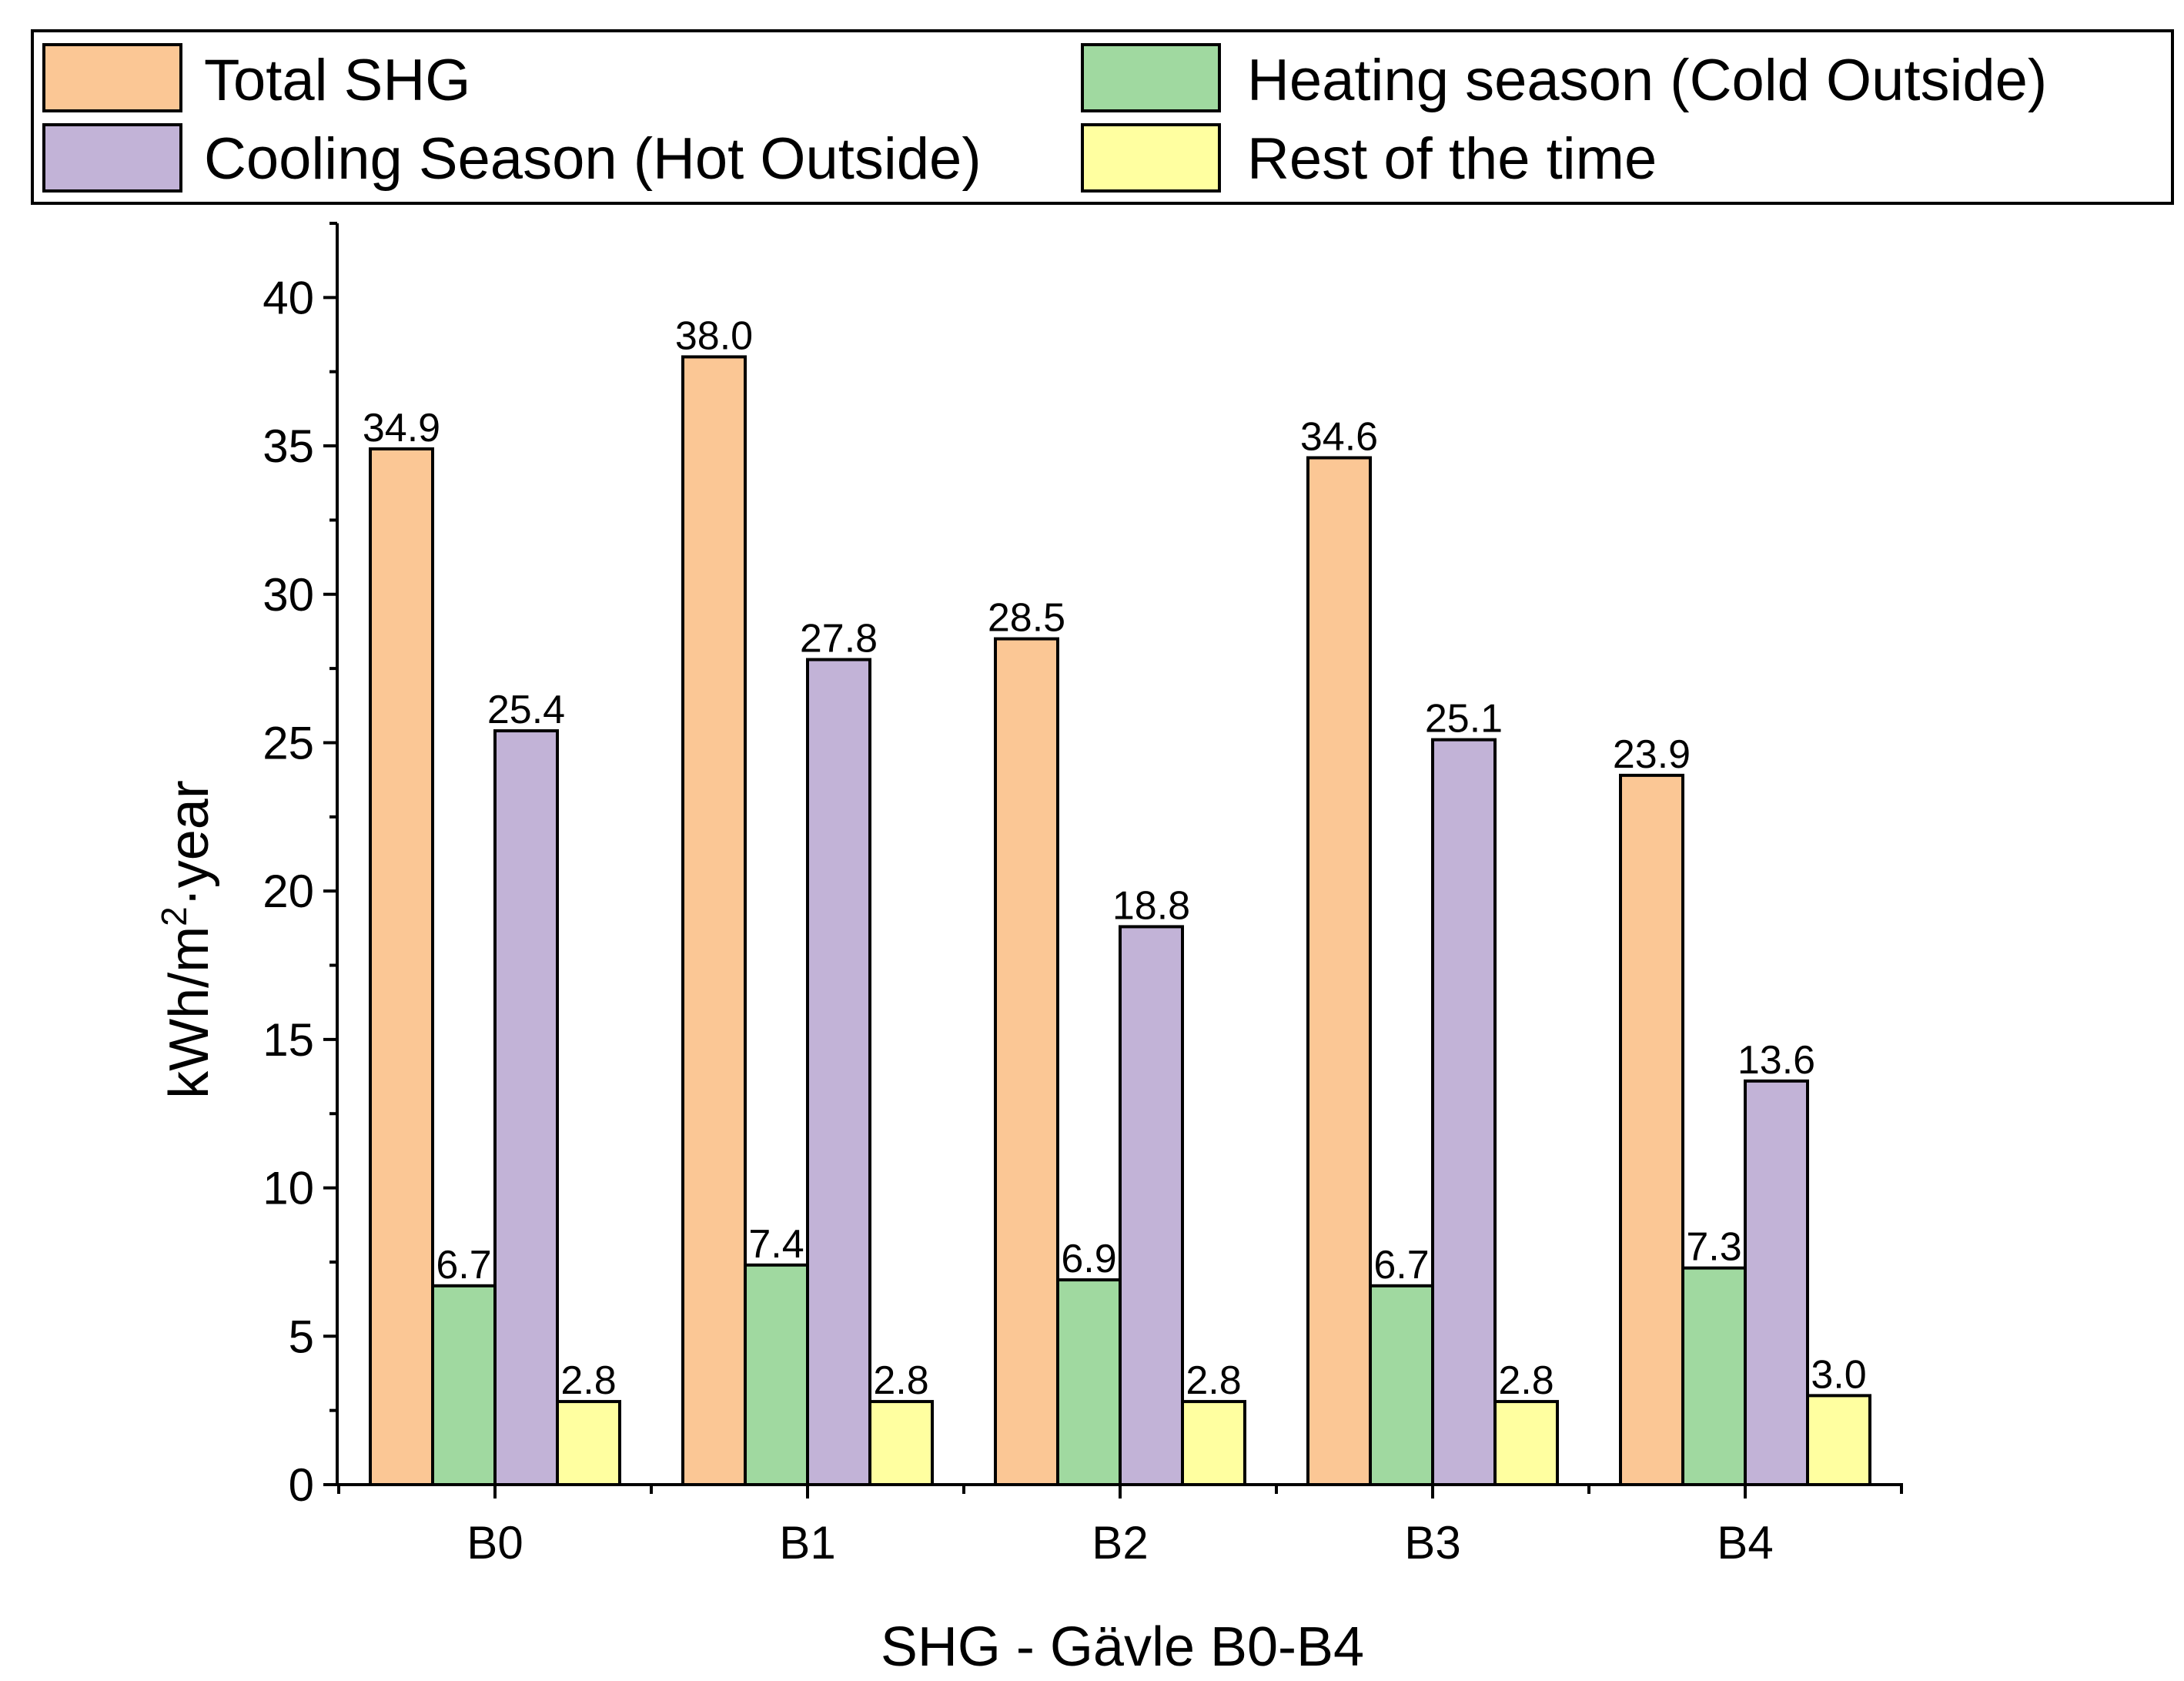  I want to click on y-tick-label-35: 35, so click(289, 446).